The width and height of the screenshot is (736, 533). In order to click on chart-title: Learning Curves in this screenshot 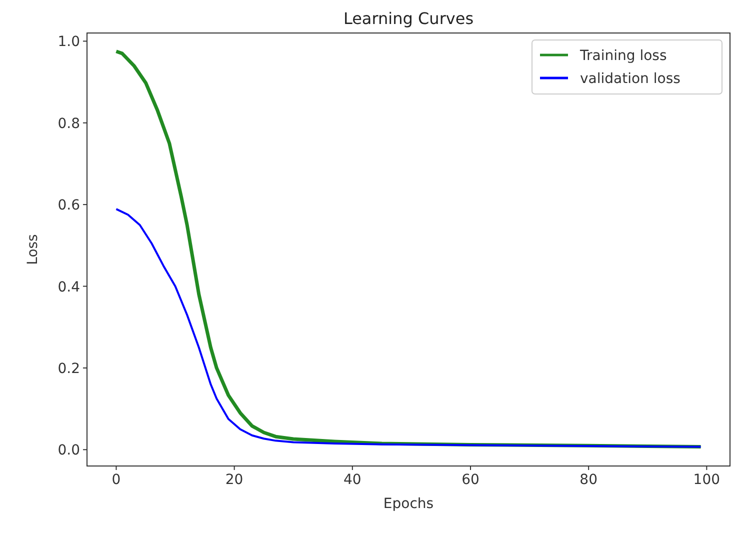, I will do `click(408, 18)`.